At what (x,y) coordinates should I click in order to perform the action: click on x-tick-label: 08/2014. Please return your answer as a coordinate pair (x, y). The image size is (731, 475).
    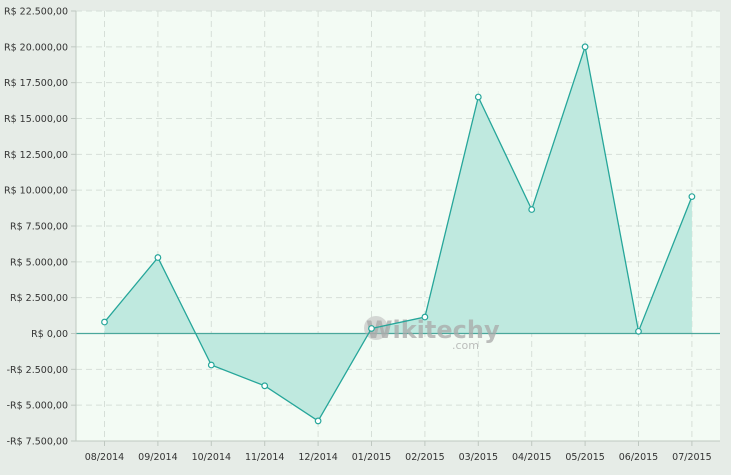
    Looking at the image, I should click on (104, 457).